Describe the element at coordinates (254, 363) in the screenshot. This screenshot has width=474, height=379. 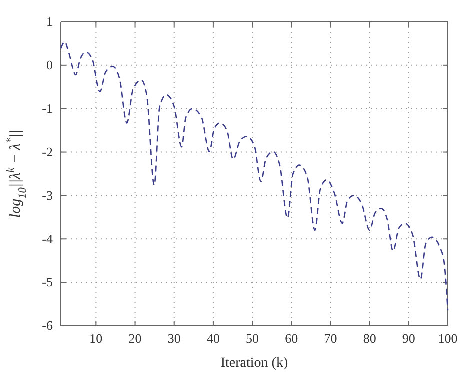
I see `x-axis-title: Iteration (k)` at that location.